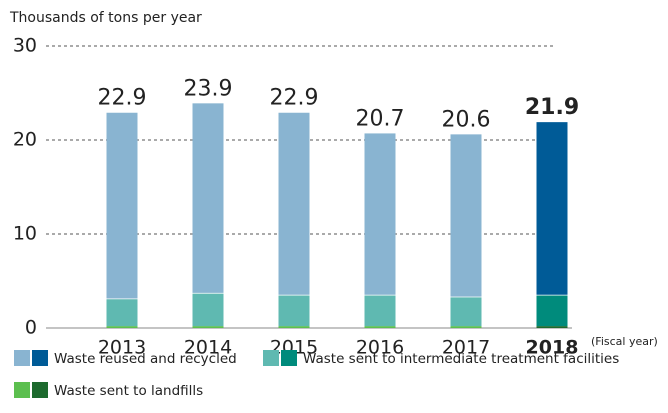 The height and width of the screenshot is (413, 668). Describe the element at coordinates (31, 328) in the screenshot. I see `y-tick-label: 0` at that location.